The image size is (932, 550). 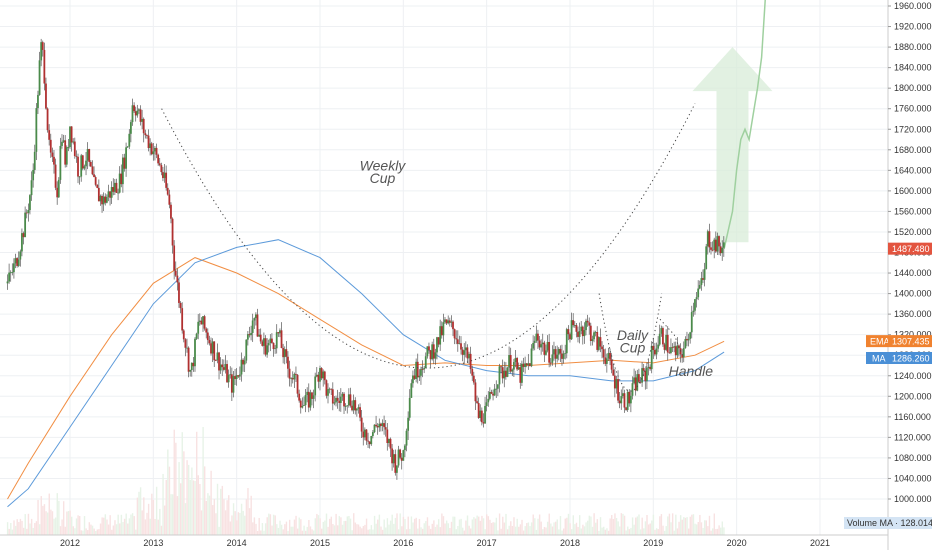 What do you see at coordinates (732, 145) in the screenshot?
I see `projection-arrow` at bounding box center [732, 145].